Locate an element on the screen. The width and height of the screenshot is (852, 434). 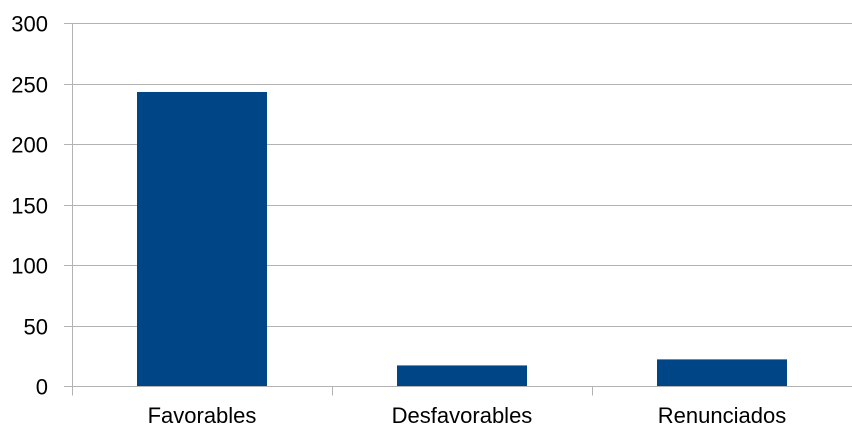
x-tick-label: Favorables is located at coordinates (202, 415).